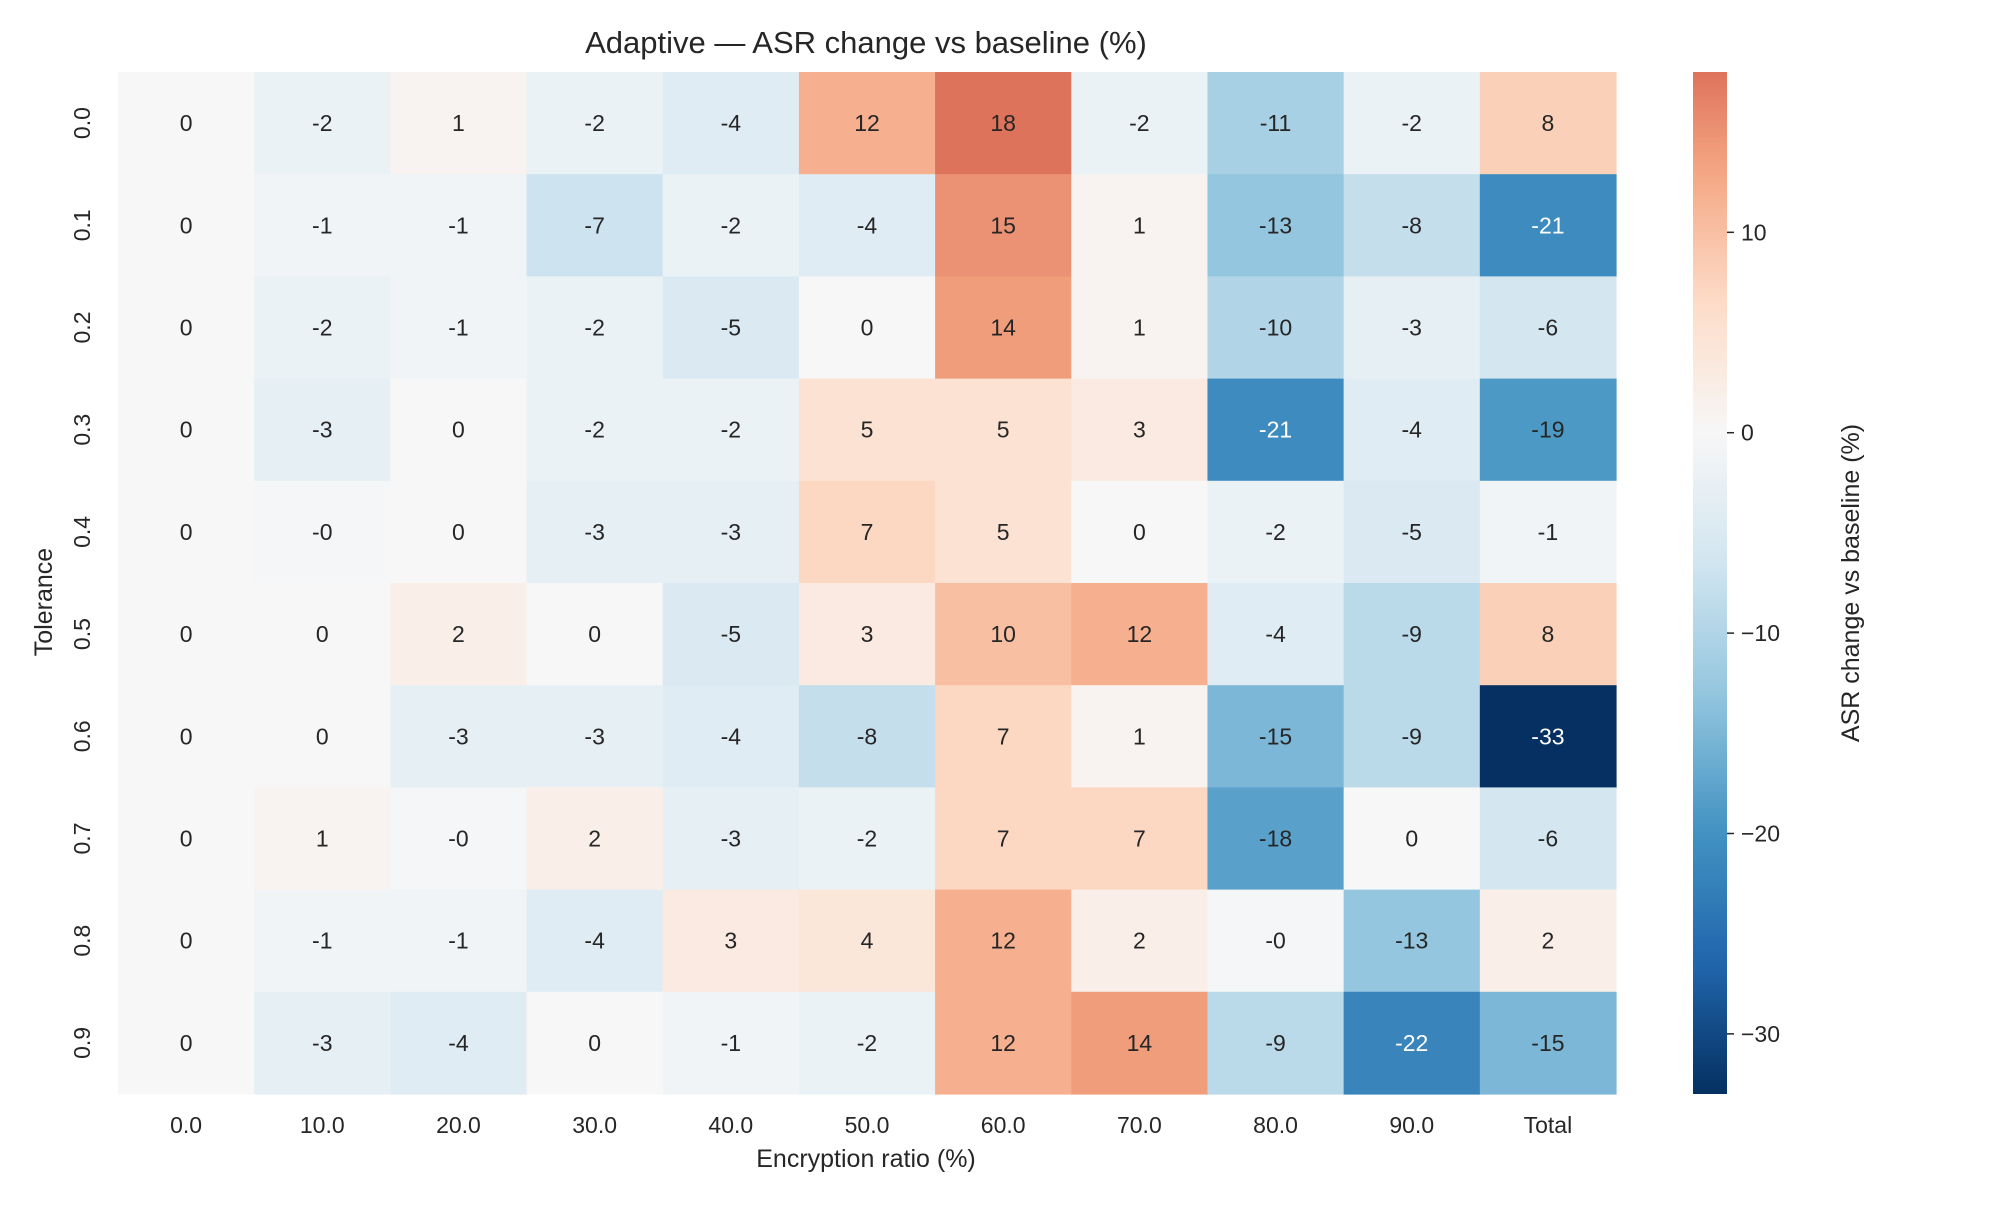  I want to click on colorbar-tick-label: −30, so click(1760, 1034).